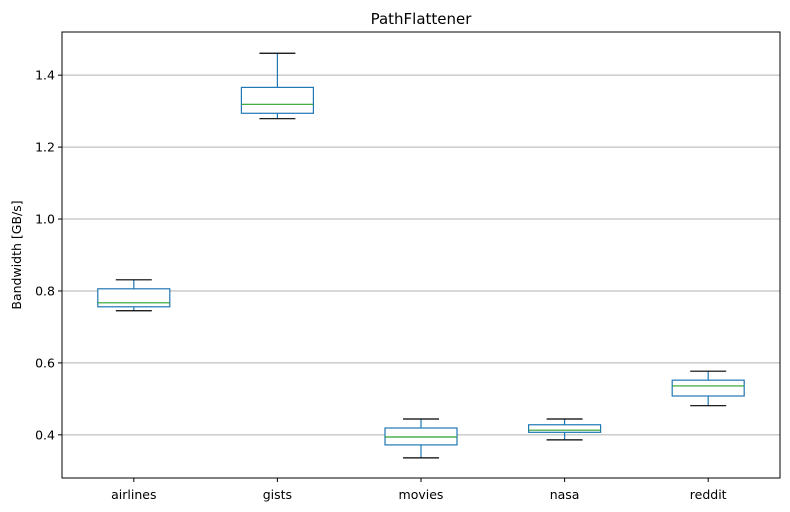 The height and width of the screenshot is (512, 790). Describe the element at coordinates (16, 254) in the screenshot. I see `y-axis-label: Bandwidth [GB/s]` at that location.